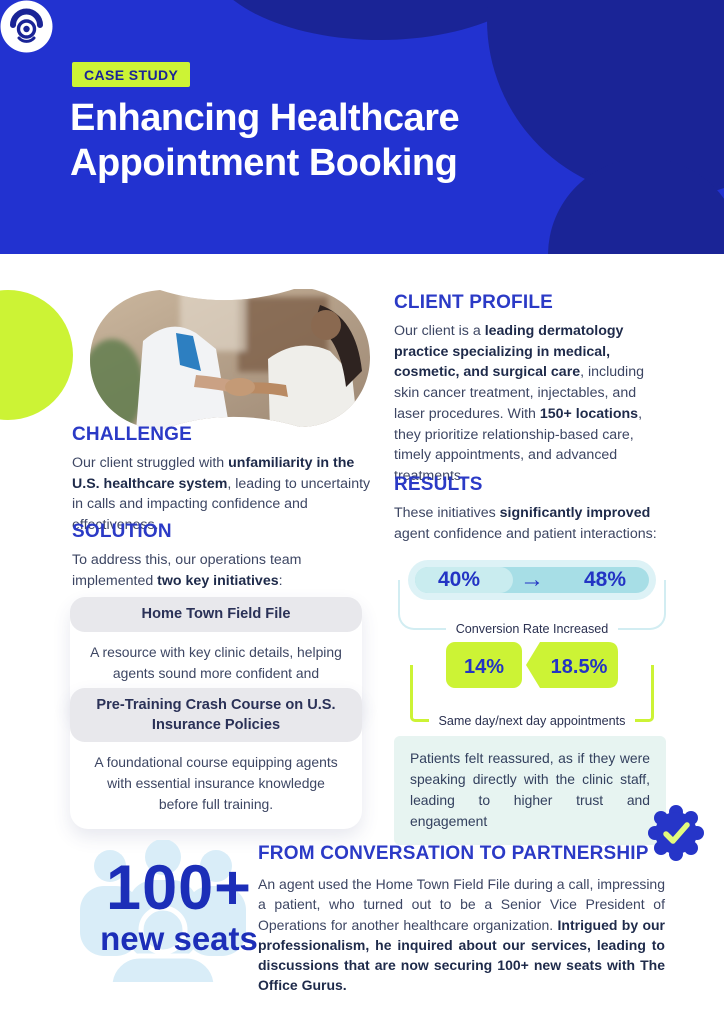 This screenshot has height=1024, width=724. What do you see at coordinates (26, 26) in the screenshot?
I see `brand-eye-logo-icon` at bounding box center [26, 26].